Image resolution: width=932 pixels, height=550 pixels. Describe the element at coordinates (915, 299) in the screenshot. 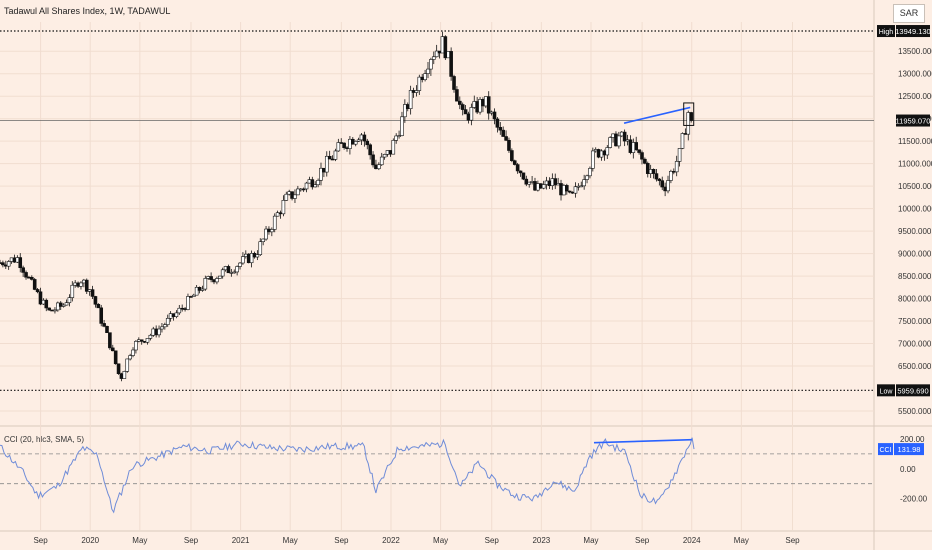

I see `price-tick-label: 8000.000` at that location.